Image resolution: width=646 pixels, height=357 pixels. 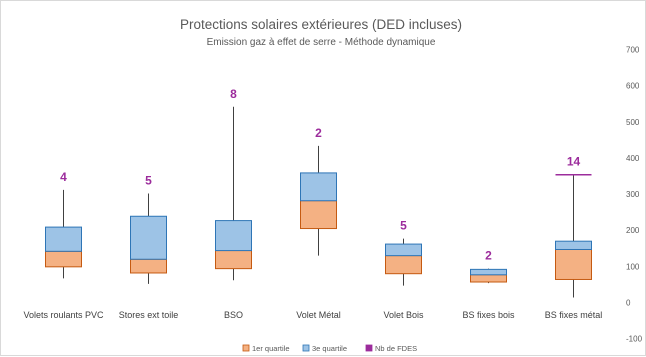 What do you see at coordinates (488, 315) in the screenshot?
I see `x-tick-label: BS fixes bois` at bounding box center [488, 315].